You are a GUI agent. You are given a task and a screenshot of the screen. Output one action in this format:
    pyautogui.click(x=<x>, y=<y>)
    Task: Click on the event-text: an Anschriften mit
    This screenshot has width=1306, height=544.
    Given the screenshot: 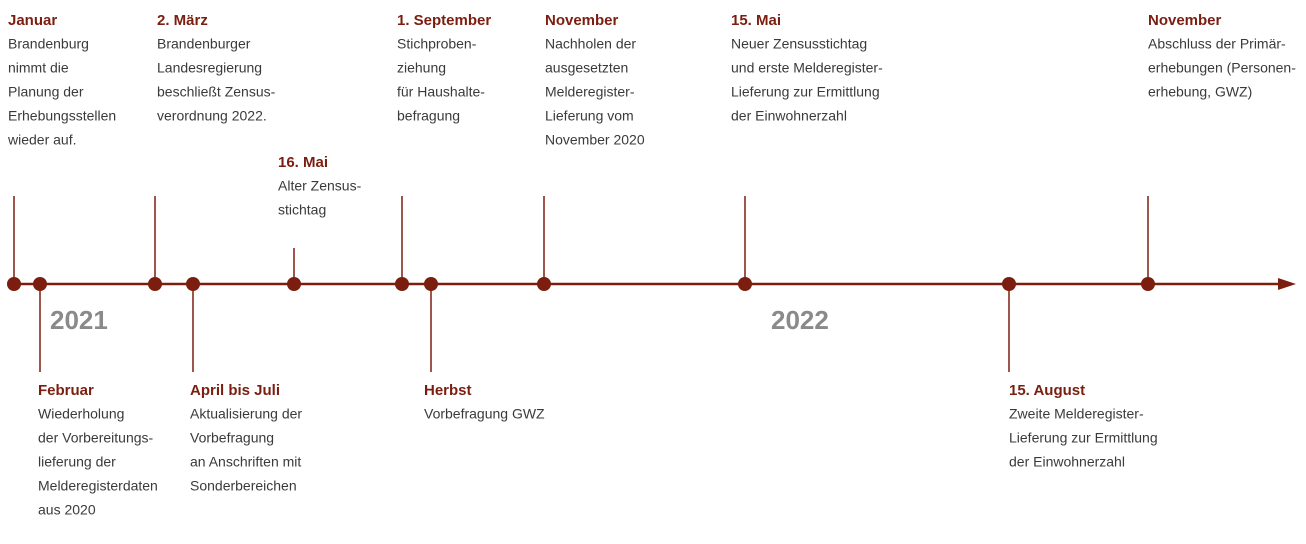 What is the action you would take?
    pyautogui.click(x=245, y=462)
    